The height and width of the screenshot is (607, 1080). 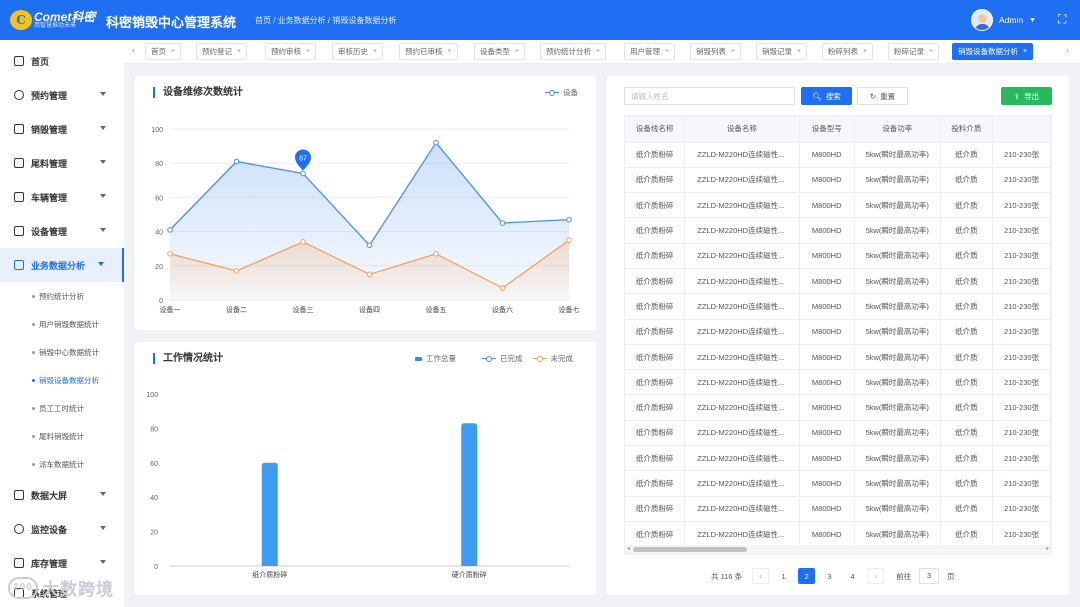 What do you see at coordinates (830, 576) in the screenshot?
I see `page-button: 3` at bounding box center [830, 576].